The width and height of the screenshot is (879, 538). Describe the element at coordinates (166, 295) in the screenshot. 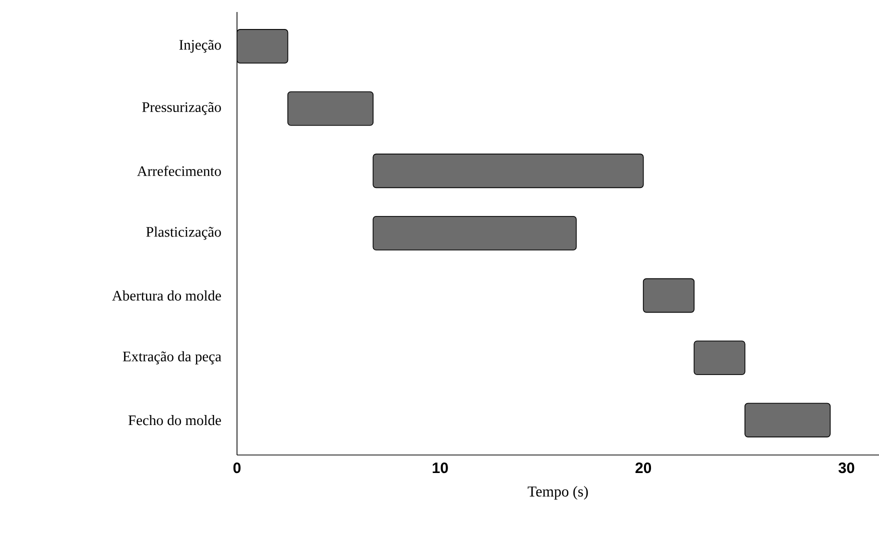

I see `y-tick-label: Abertura do molde` at that location.